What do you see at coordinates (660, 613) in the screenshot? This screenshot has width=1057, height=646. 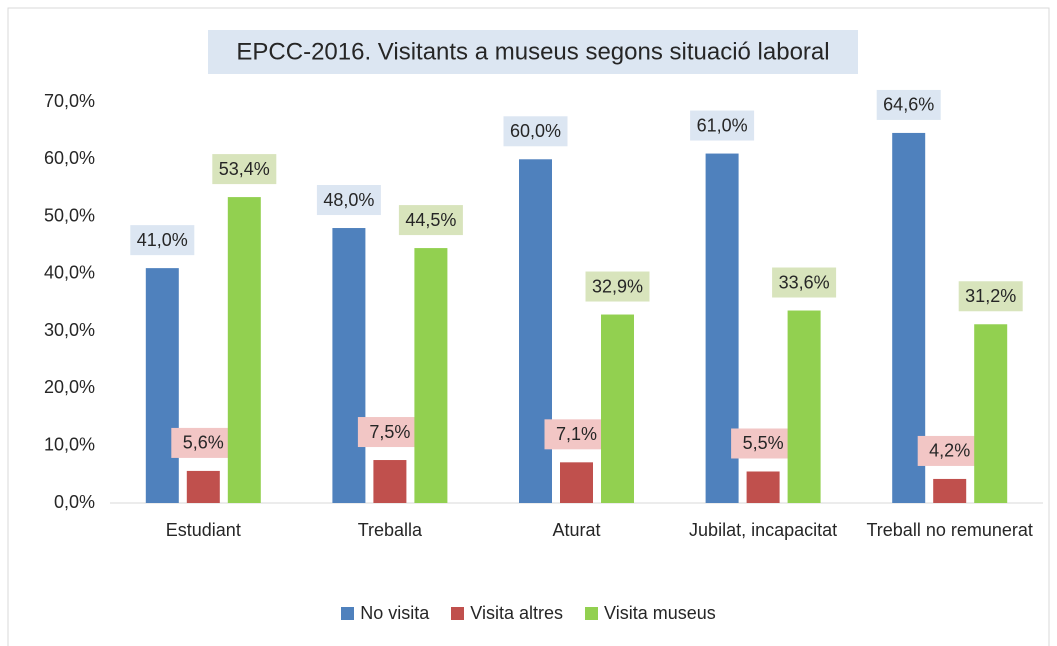 I see `legend-label: Visita museus` at bounding box center [660, 613].